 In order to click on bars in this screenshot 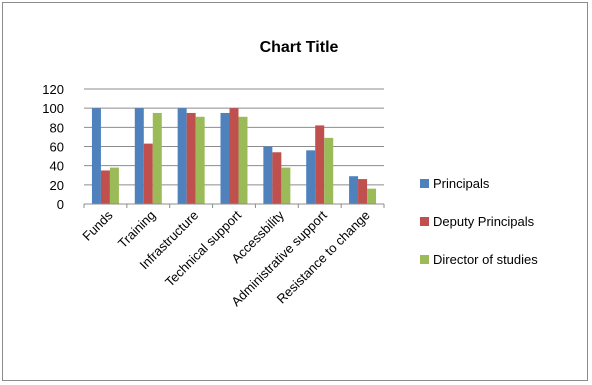, I will do `click(234, 156)`.